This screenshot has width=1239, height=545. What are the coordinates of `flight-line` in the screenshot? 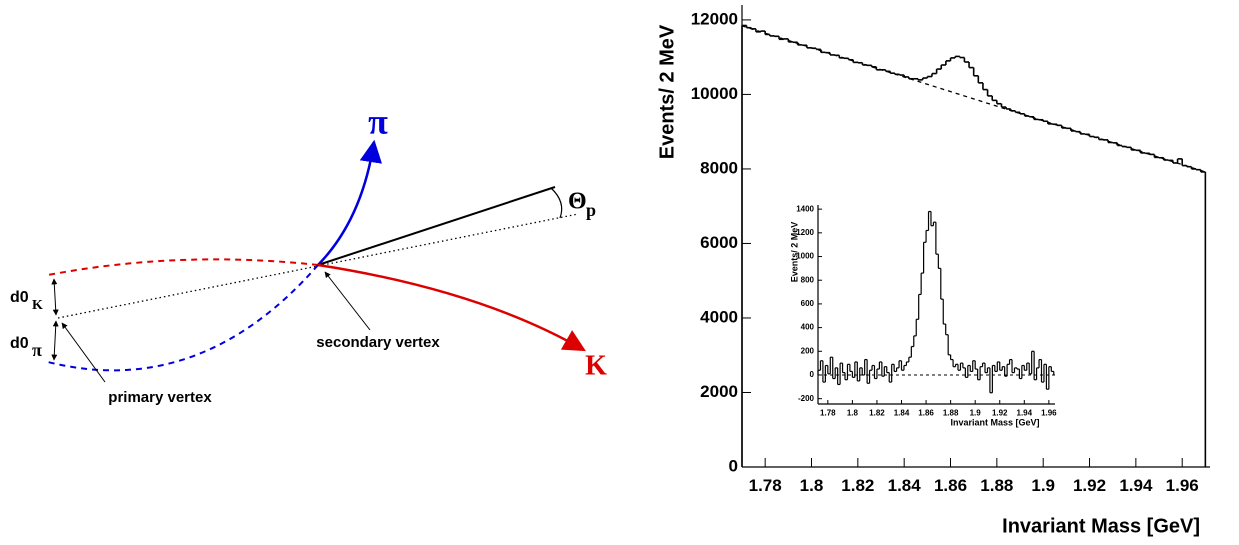 It's located at (318, 266).